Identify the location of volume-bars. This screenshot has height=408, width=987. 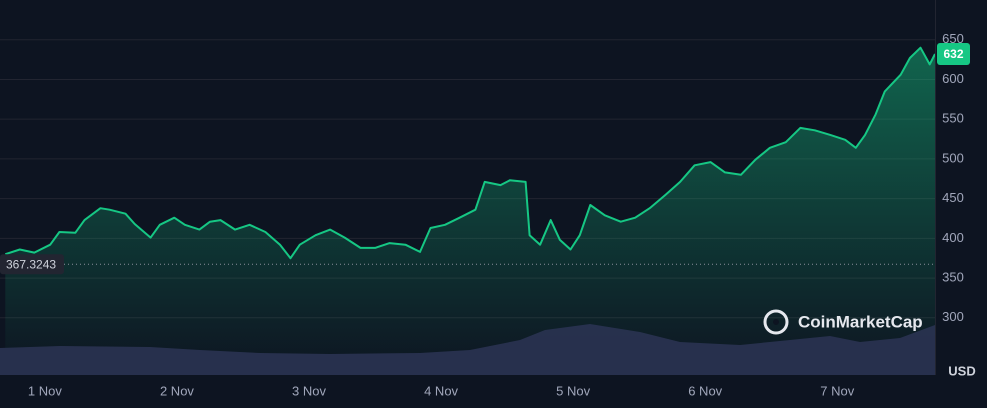
(467, 349).